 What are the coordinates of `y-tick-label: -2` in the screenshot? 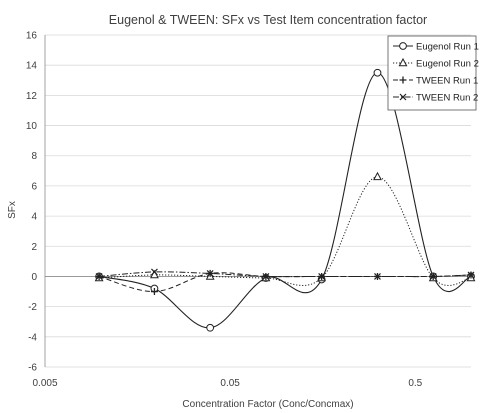 It's located at (32, 307).